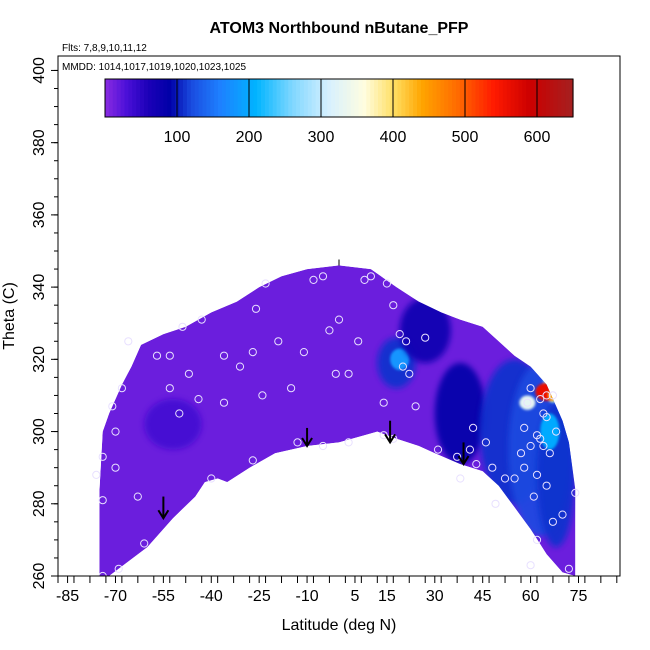  What do you see at coordinates (337, 590) in the screenshot?
I see `x-axis: -85 -70 -55 -40 -25 -10 5 15 30 45 60 75` at bounding box center [337, 590].